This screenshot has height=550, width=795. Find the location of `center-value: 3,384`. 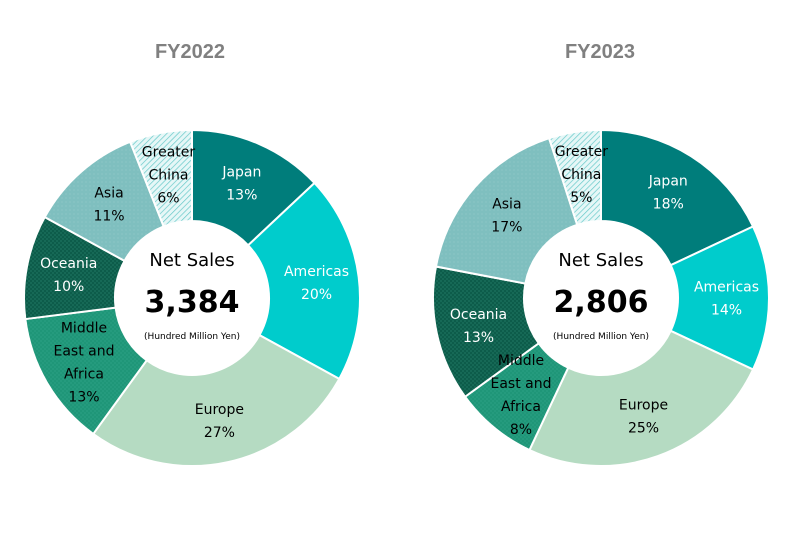

center-value: 3,384 is located at coordinates (192, 302).